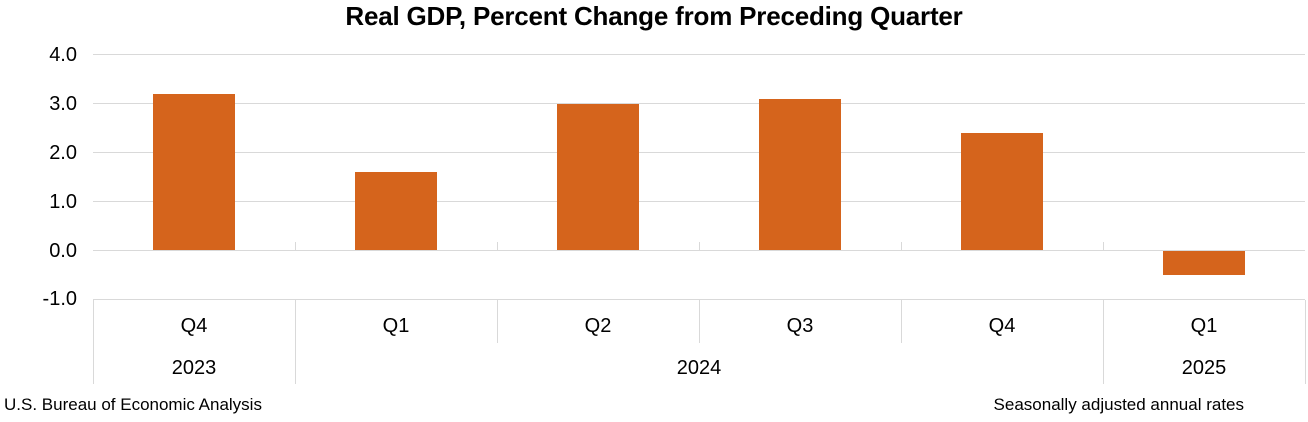 Image resolution: width=1308 pixels, height=422 pixels. I want to click on y-axis-label--1.0: -1.0, so click(59, 299).